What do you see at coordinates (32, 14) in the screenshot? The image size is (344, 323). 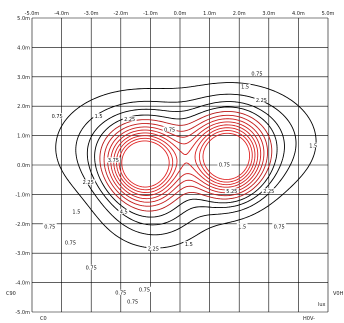 I see `x-tick-label: -5.0m` at bounding box center [32, 14].